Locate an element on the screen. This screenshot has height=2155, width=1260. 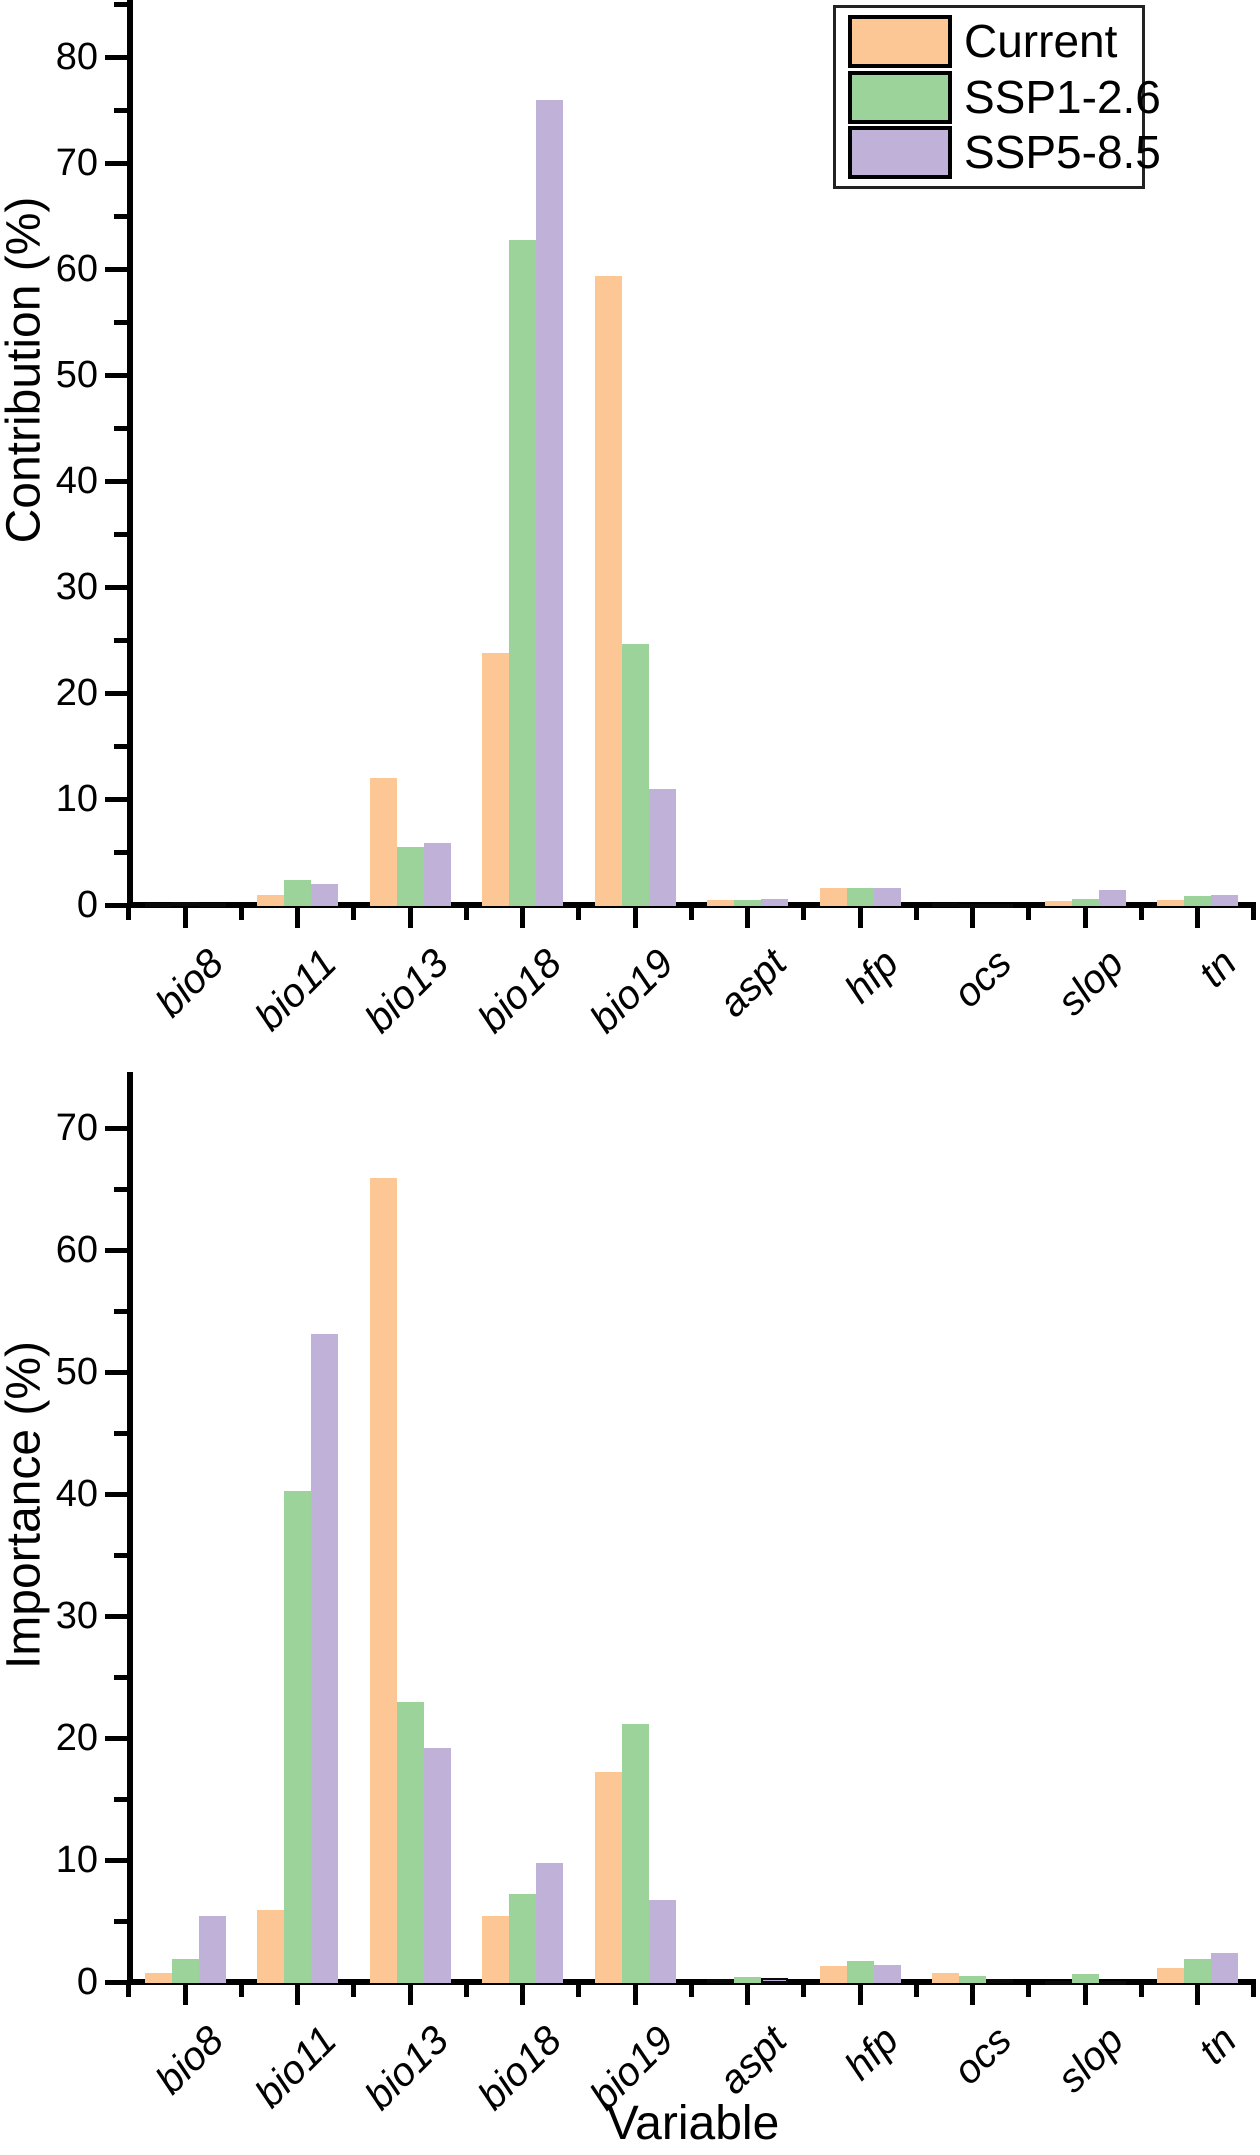
bar-bottom-bio18-current is located at coordinates (495, 1949).